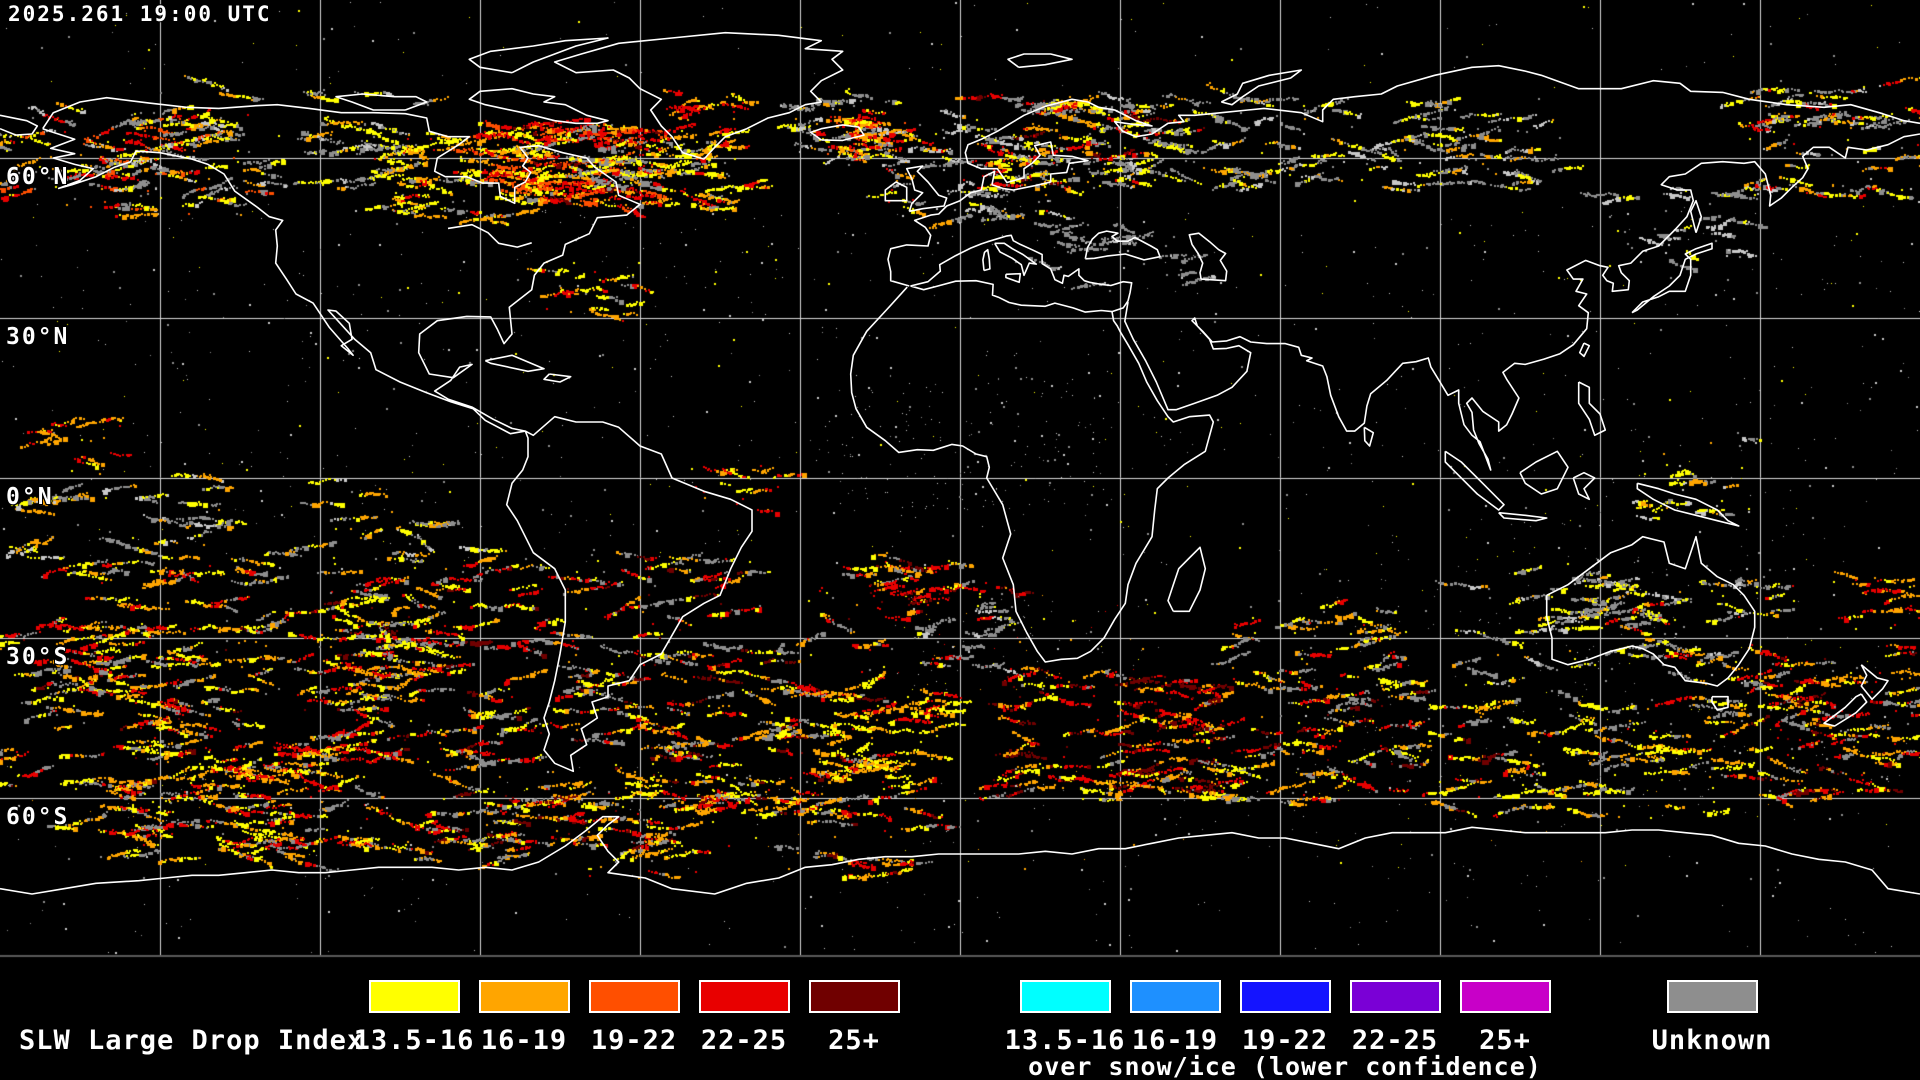 Image resolution: width=1920 pixels, height=1080 pixels. What do you see at coordinates (38, 177) in the screenshot?
I see `latitude-label: 60°N` at bounding box center [38, 177].